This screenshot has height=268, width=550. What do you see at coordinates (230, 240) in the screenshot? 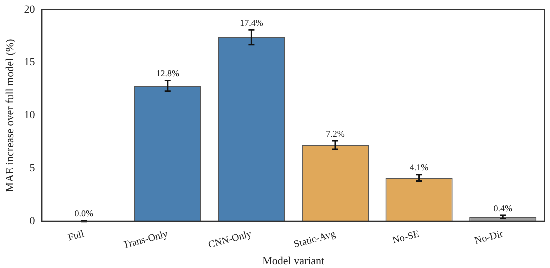
I see `x-tick-label: CNN-Only` at bounding box center [230, 240].